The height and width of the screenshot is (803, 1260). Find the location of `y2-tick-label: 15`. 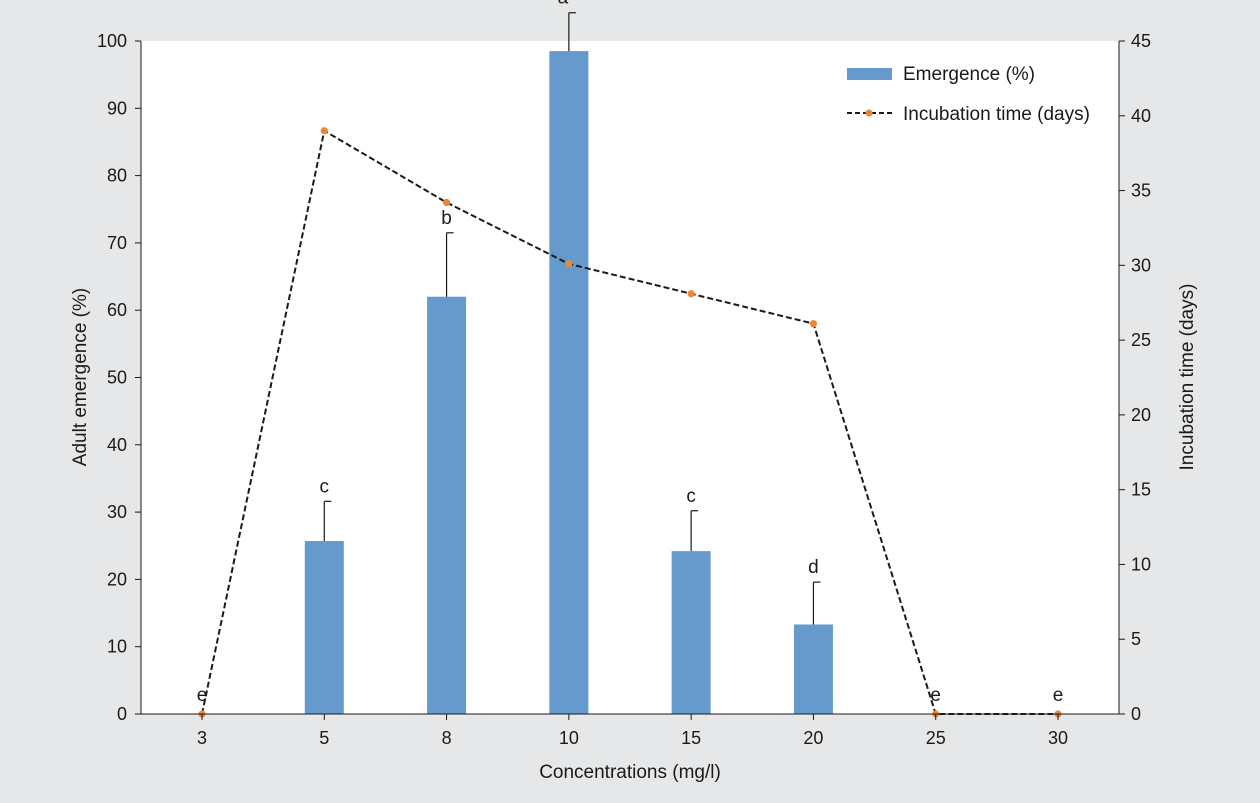

y2-tick-label: 15 is located at coordinates (1141, 490).